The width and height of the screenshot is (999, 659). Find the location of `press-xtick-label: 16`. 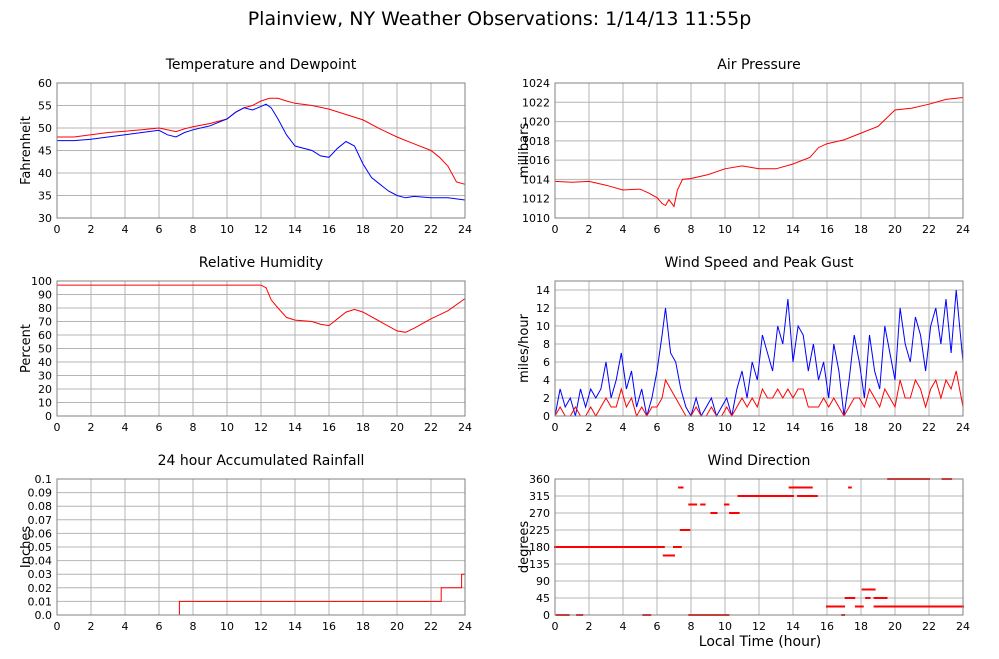

press-xtick-label: 16 is located at coordinates (827, 229).